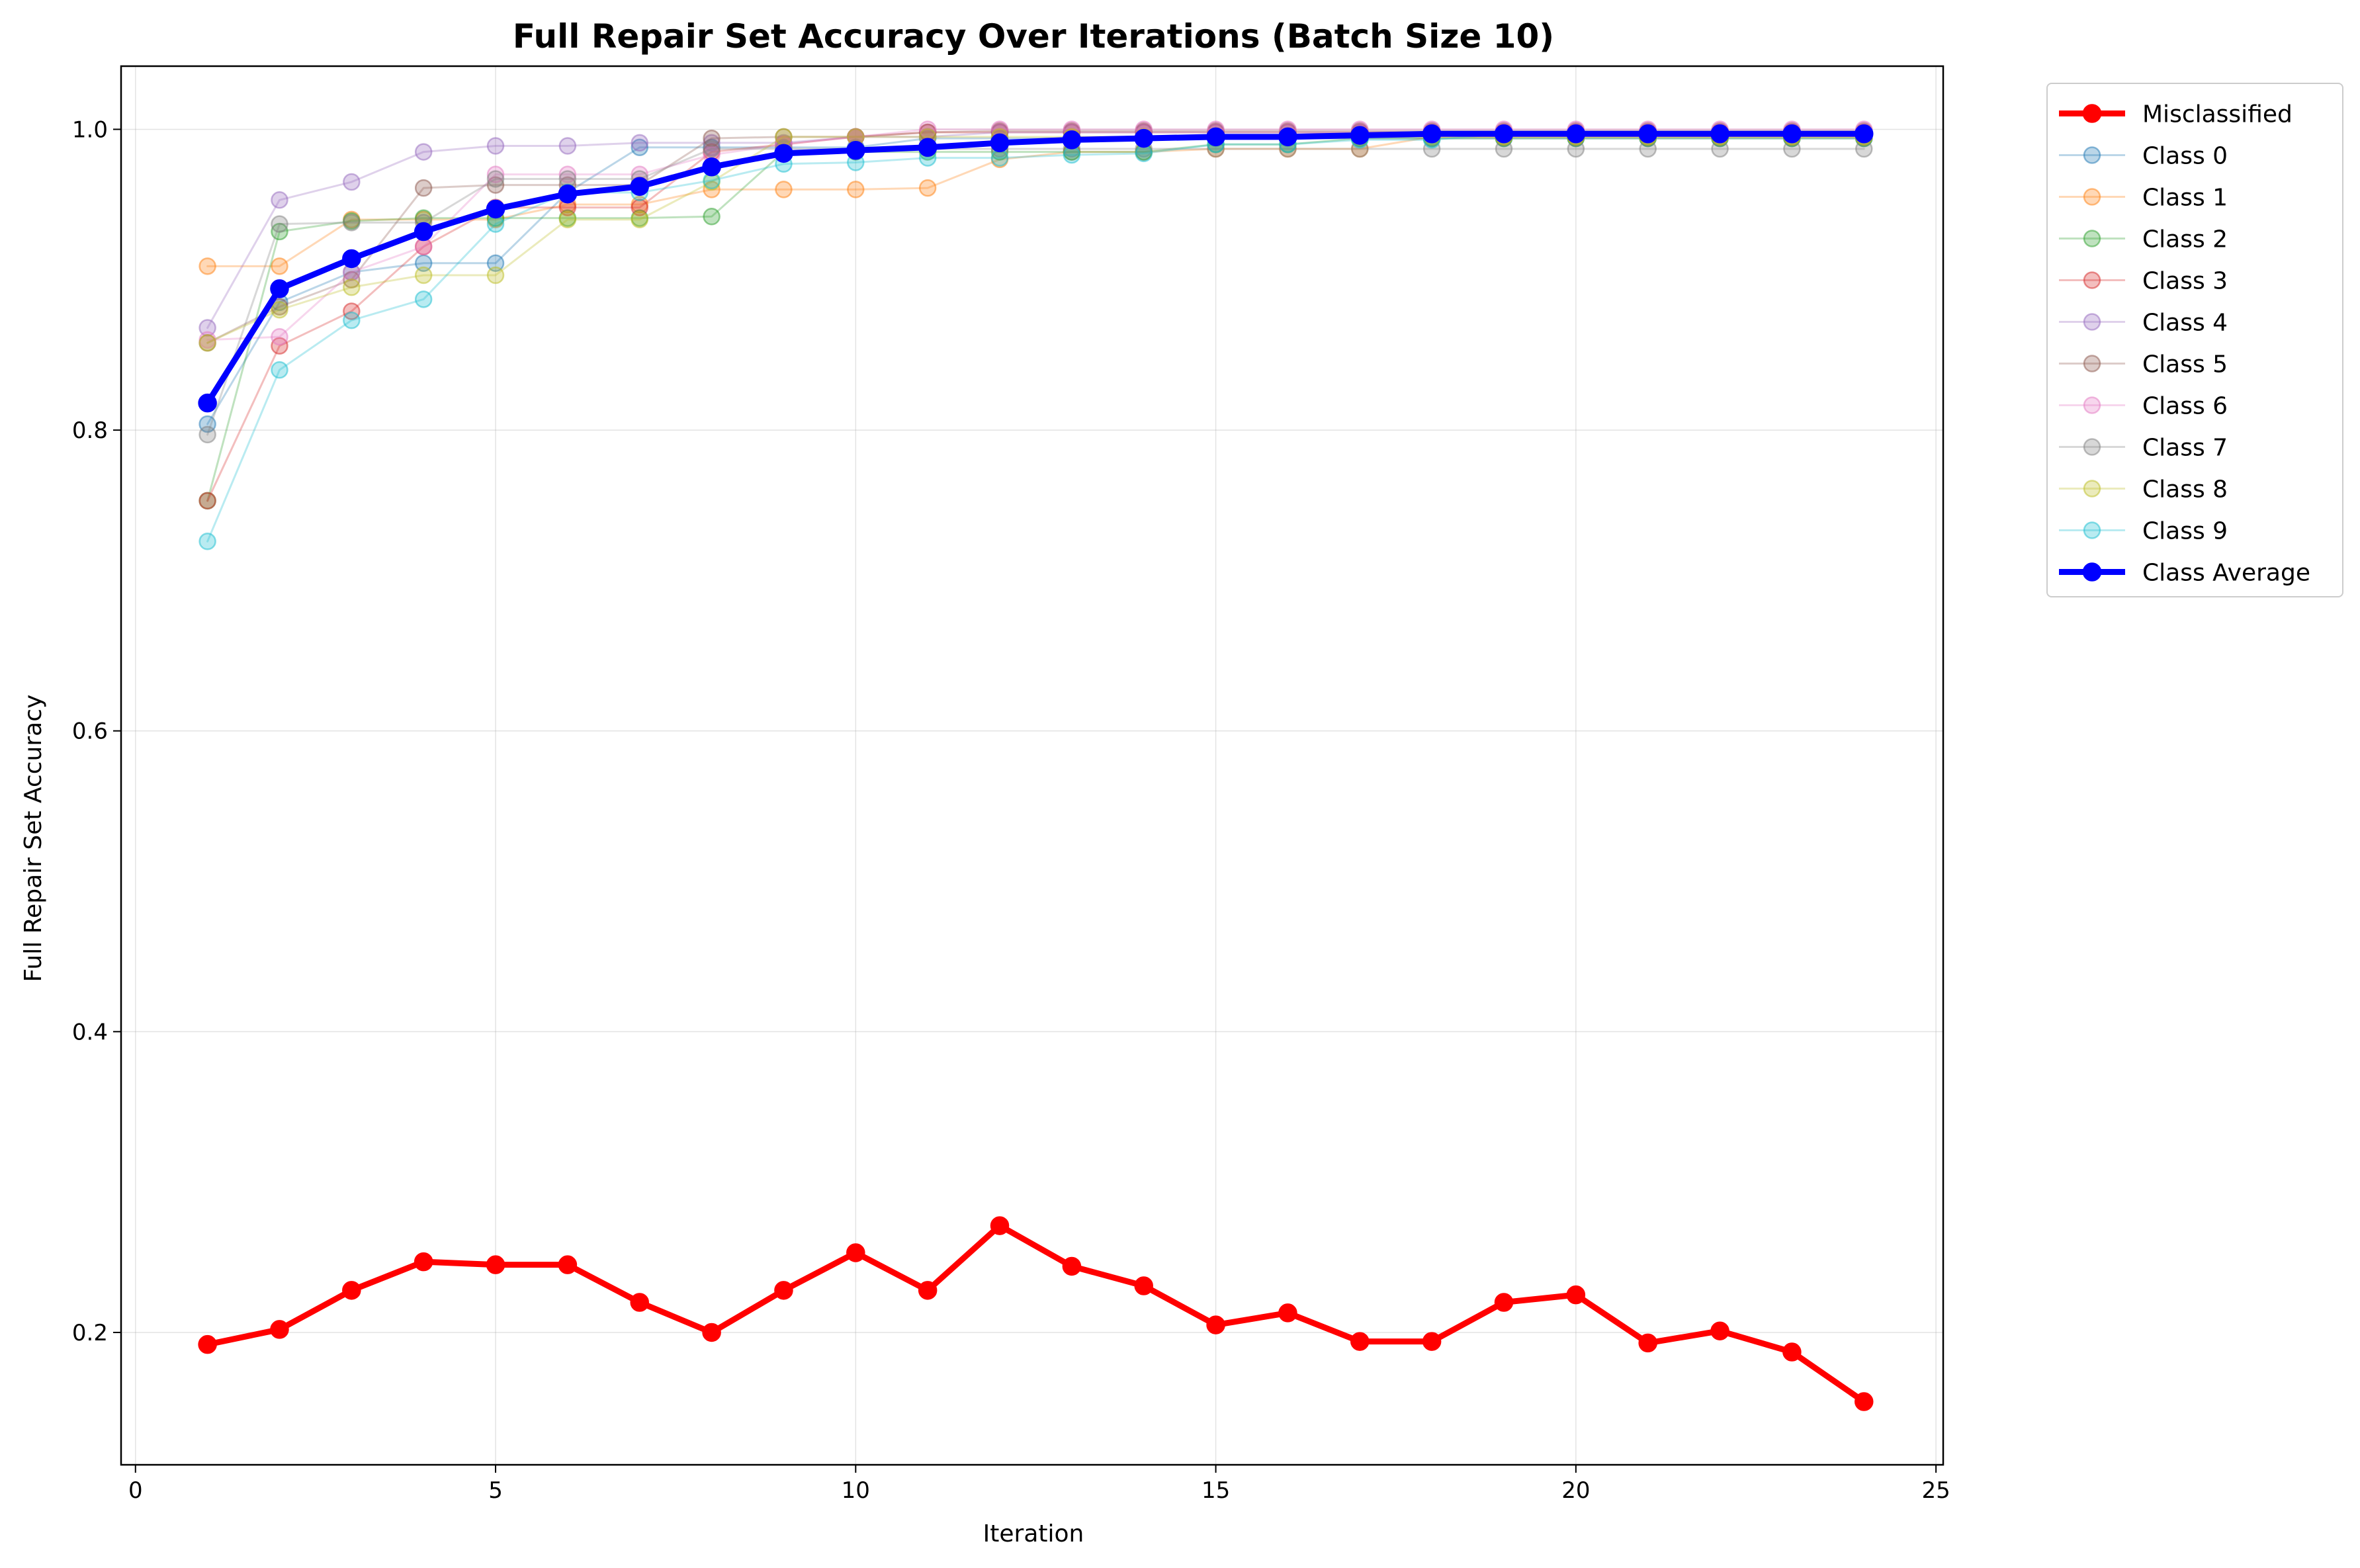  I want to click on legend-label: Class 7, so click(2185, 449).